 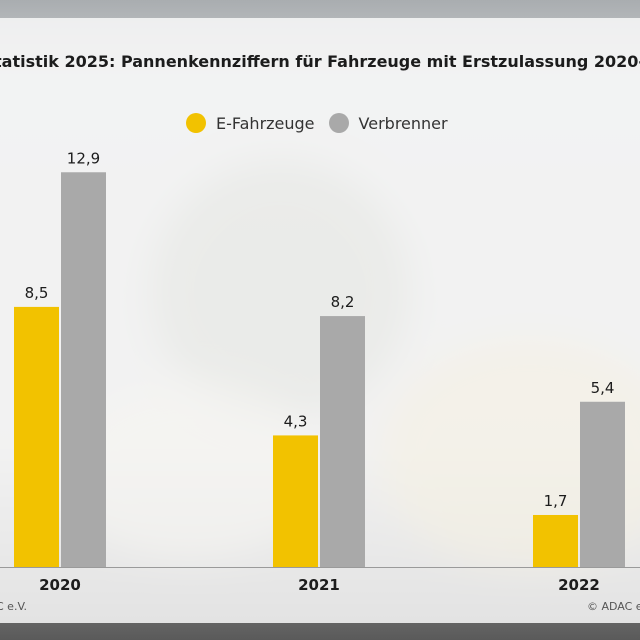 What do you see at coordinates (83, 369) in the screenshot?
I see `bar-verbrenner-2020` at bounding box center [83, 369].